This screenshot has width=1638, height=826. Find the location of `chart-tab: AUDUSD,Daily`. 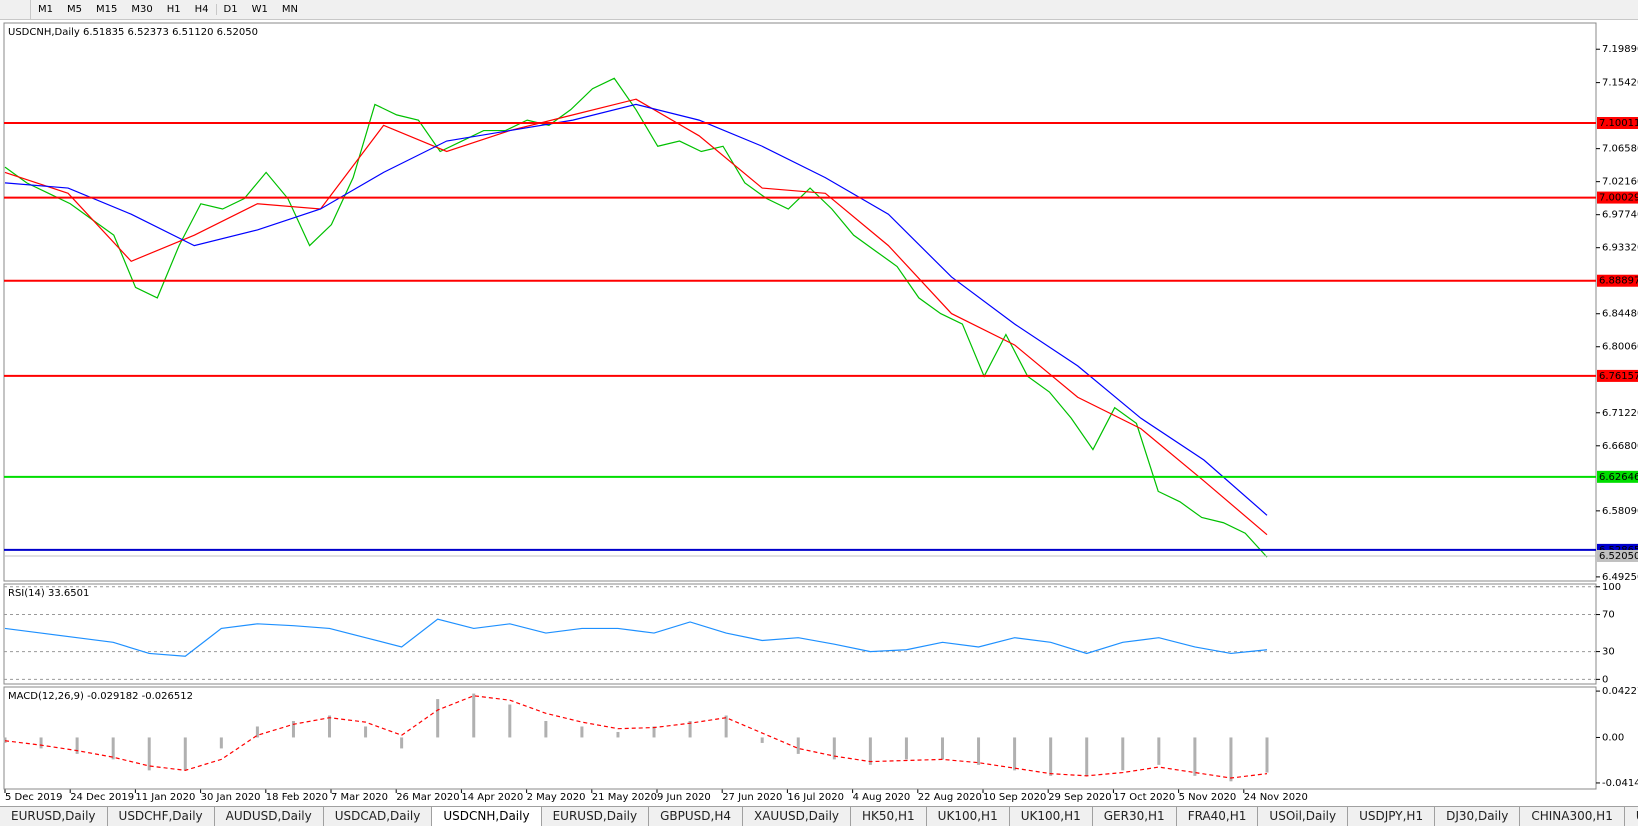

chart-tab: AUDUSD,Daily is located at coordinates (269, 816).